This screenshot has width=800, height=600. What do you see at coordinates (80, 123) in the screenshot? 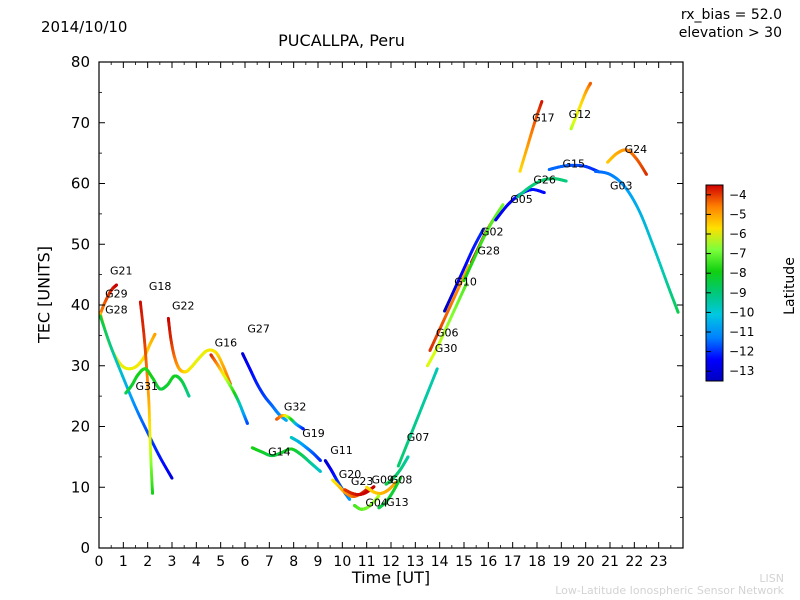
I see `y-tick-label: 70` at bounding box center [80, 123].